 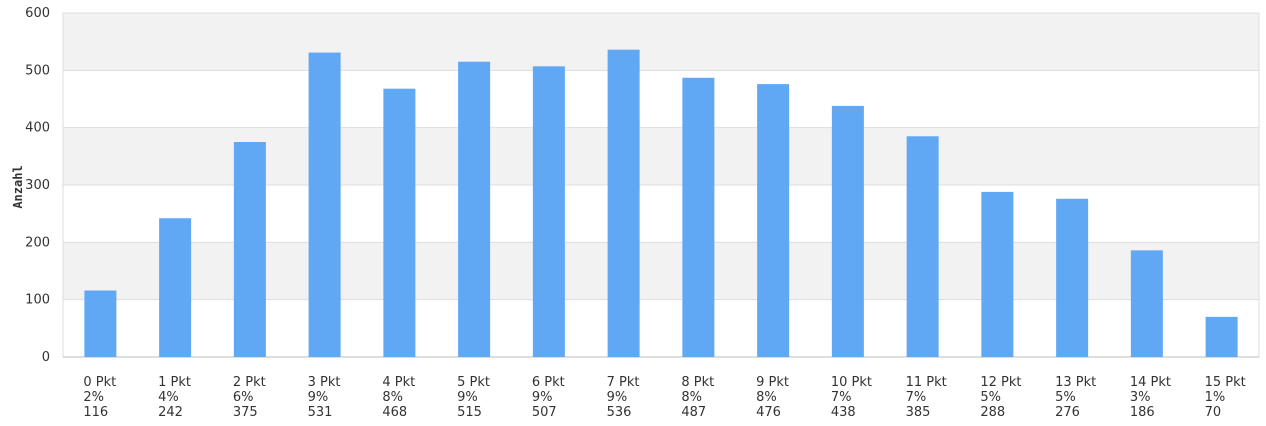 I want to click on x-count-label: 468, so click(x=394, y=412).